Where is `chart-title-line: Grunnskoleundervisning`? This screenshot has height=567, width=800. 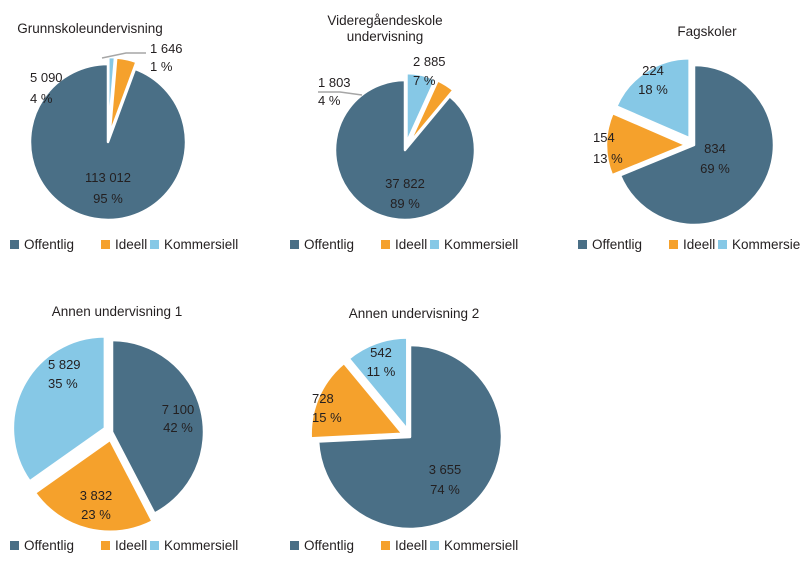
chart-title-line: Grunnskoleundervisning is located at coordinates (90, 28).